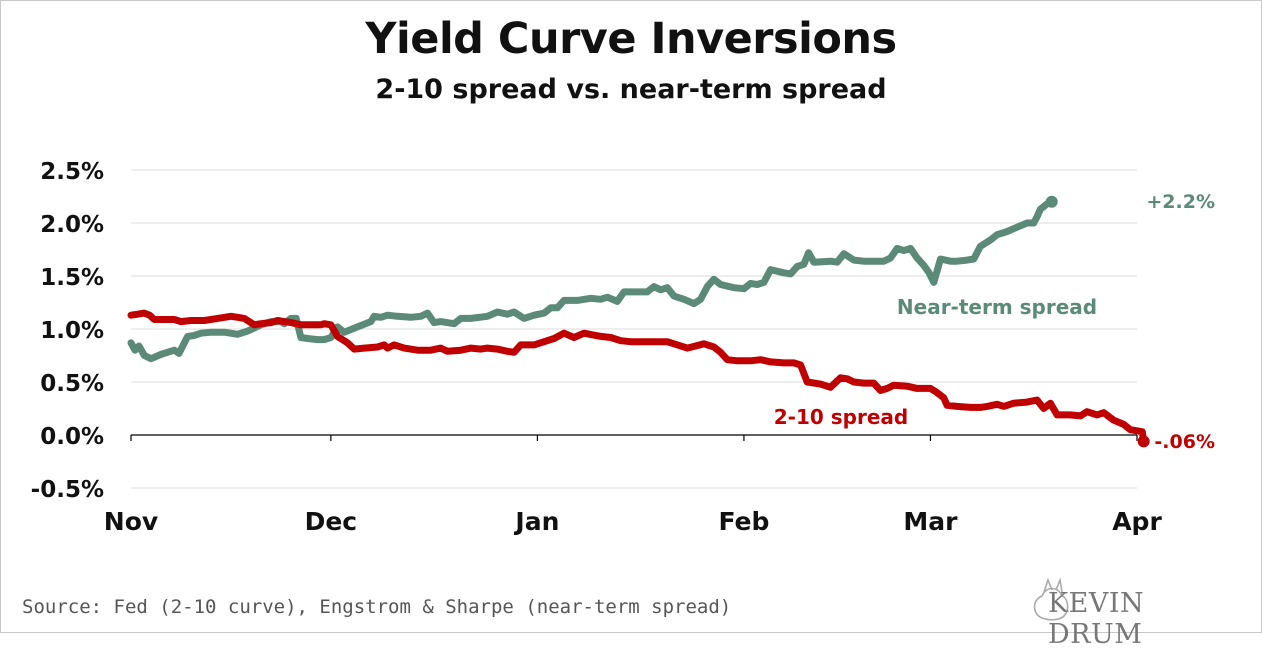 This screenshot has height=650, width=1262. What do you see at coordinates (631, 89) in the screenshot?
I see `chart-subtitle: 2-10 spread vs. near-term spread` at bounding box center [631, 89].